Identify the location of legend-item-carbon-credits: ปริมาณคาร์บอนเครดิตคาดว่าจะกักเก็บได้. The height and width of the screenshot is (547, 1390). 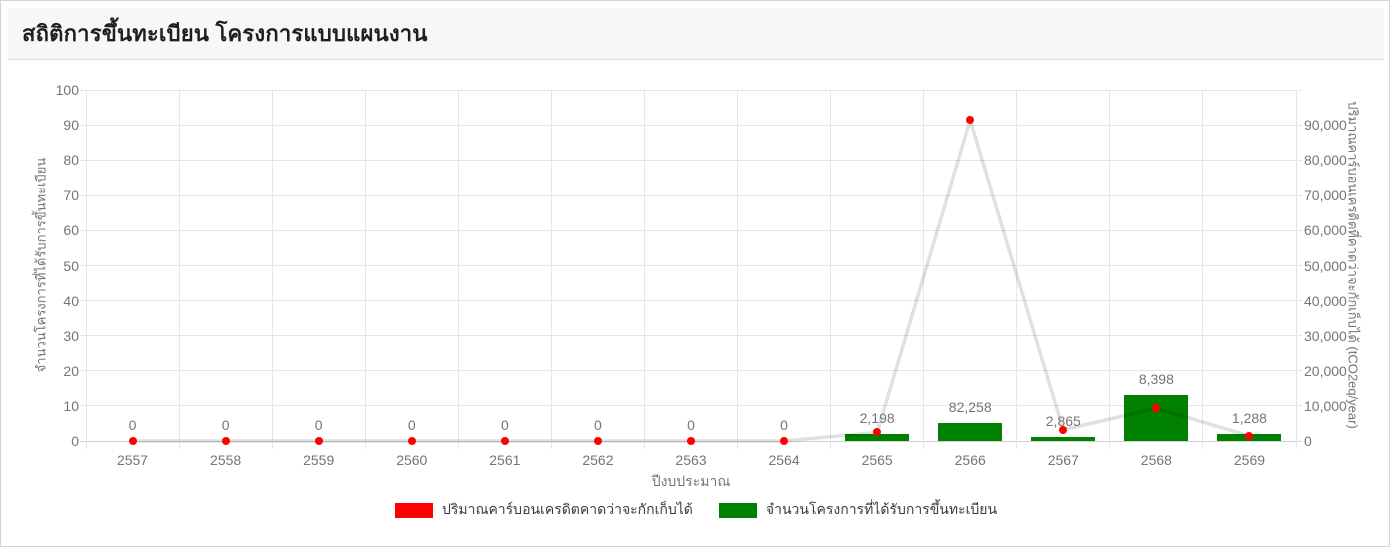
(543, 510).